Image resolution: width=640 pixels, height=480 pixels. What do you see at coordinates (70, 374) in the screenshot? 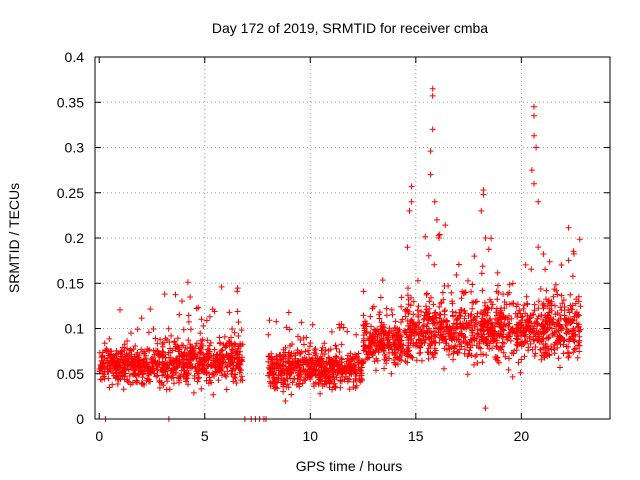
I see `y-tick-label: 0.05` at bounding box center [70, 374].